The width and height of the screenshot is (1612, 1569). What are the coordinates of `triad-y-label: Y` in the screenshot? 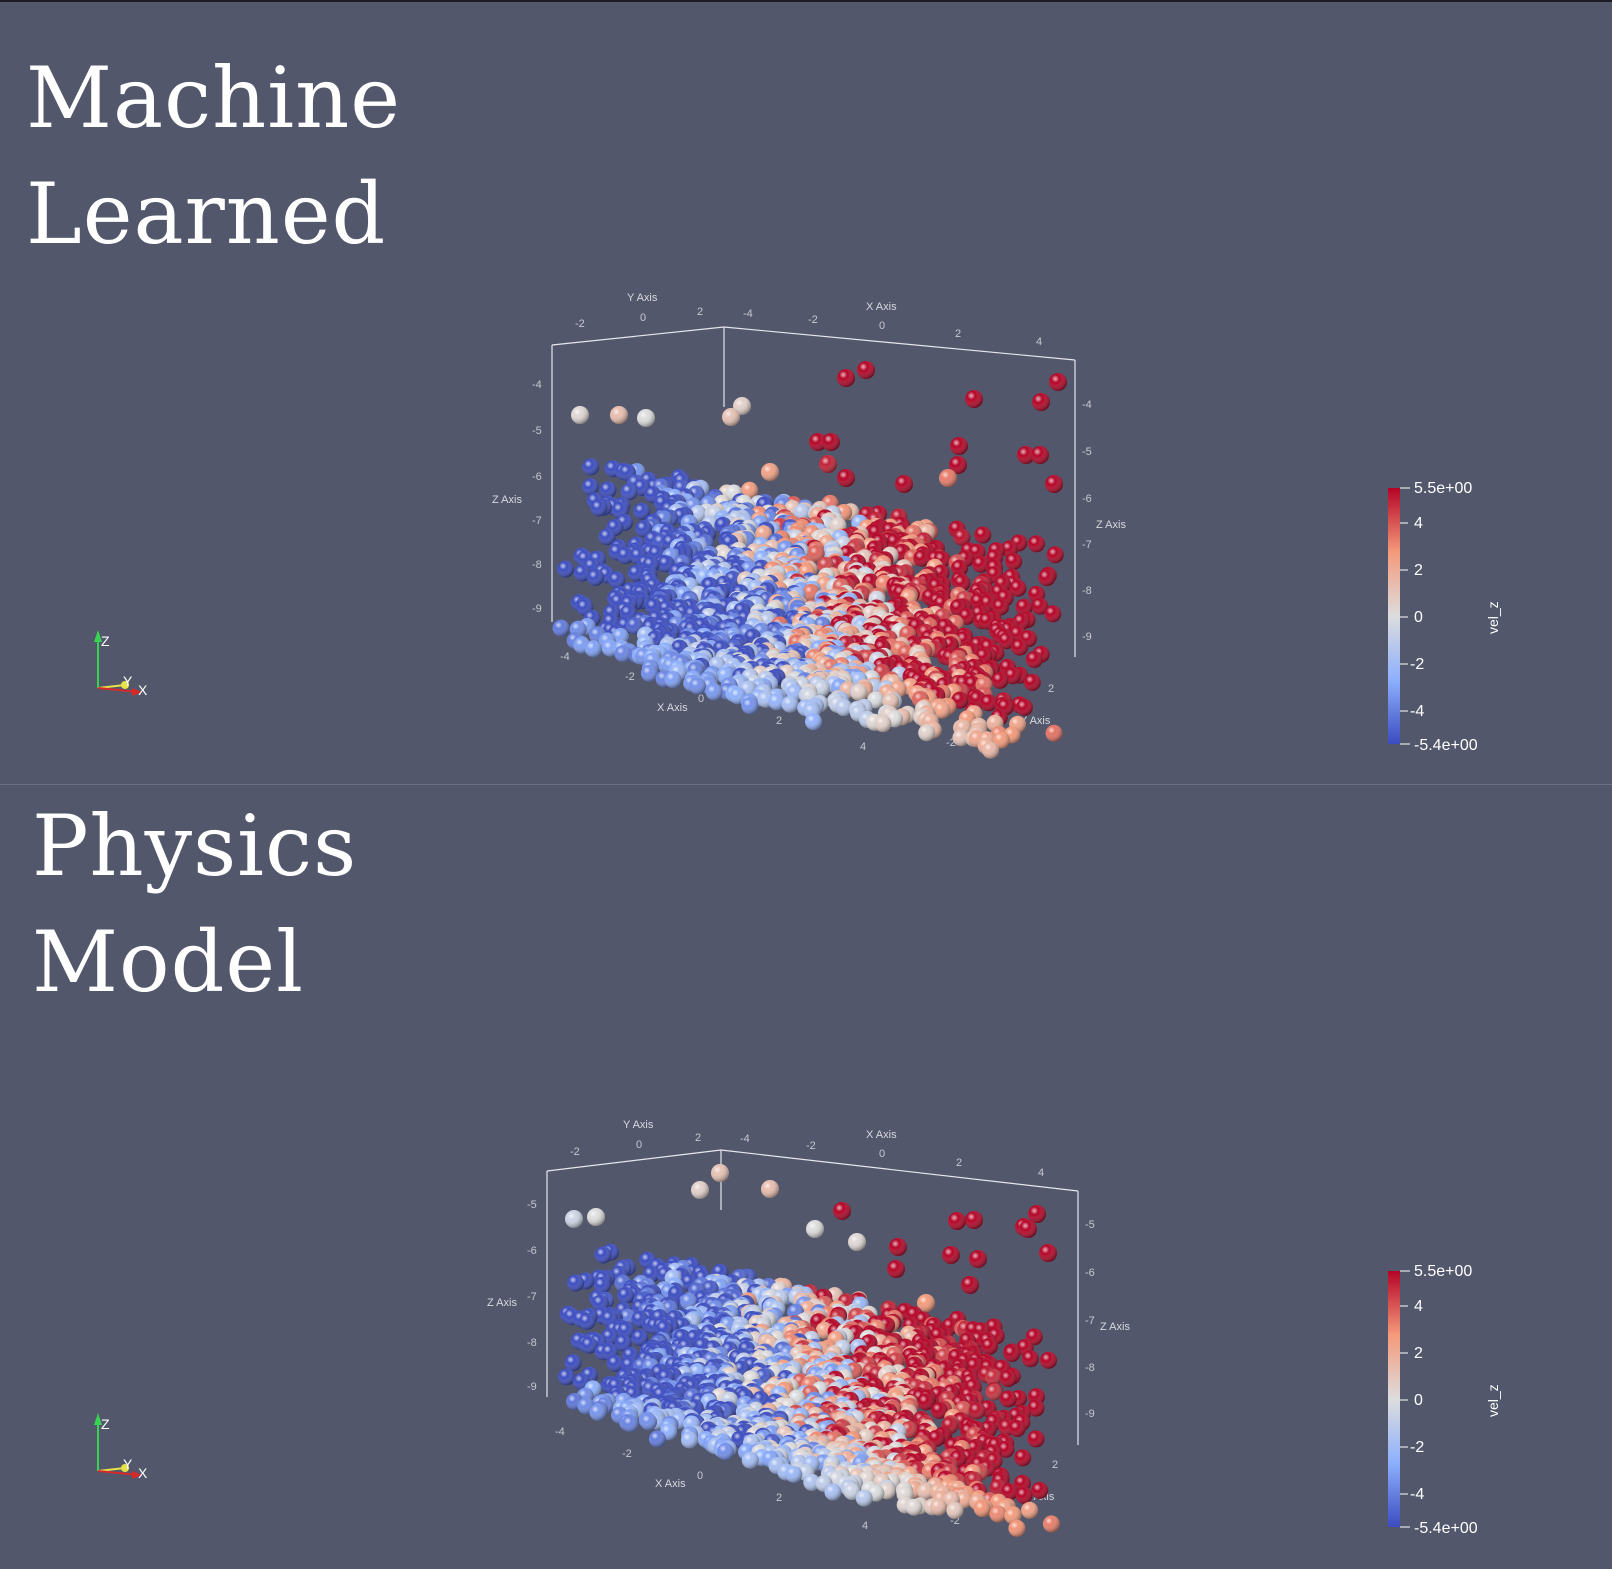 It's located at (128, 681).